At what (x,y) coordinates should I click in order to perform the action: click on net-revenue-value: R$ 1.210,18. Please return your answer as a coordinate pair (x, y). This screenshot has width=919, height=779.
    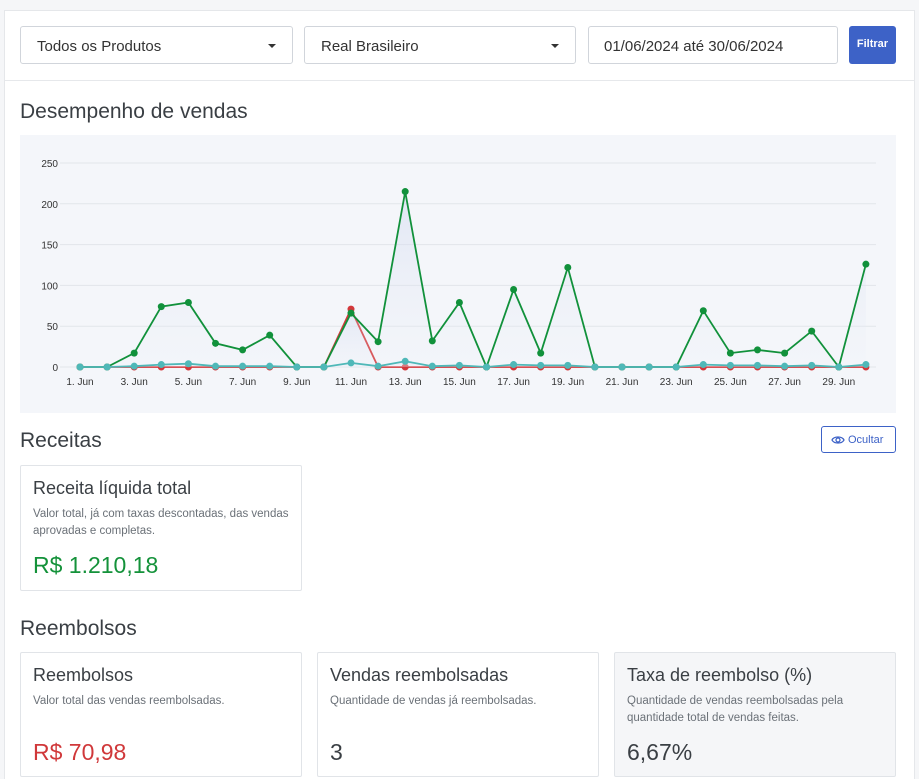
    Looking at the image, I should click on (96, 565).